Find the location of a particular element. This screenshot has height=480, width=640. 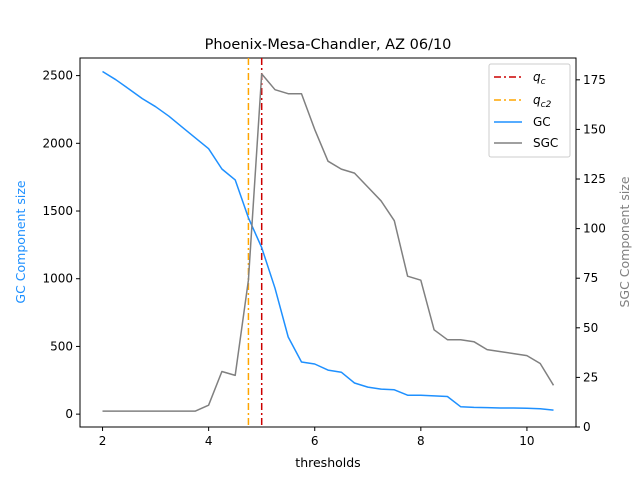

right-axis-label: SGC Component size is located at coordinates (624, 241).